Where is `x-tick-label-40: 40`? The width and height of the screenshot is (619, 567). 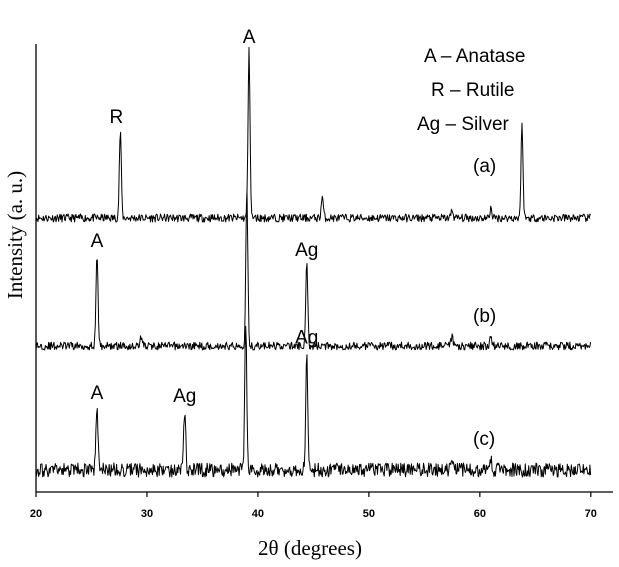 x-tick-label-40: 40 is located at coordinates (258, 514).